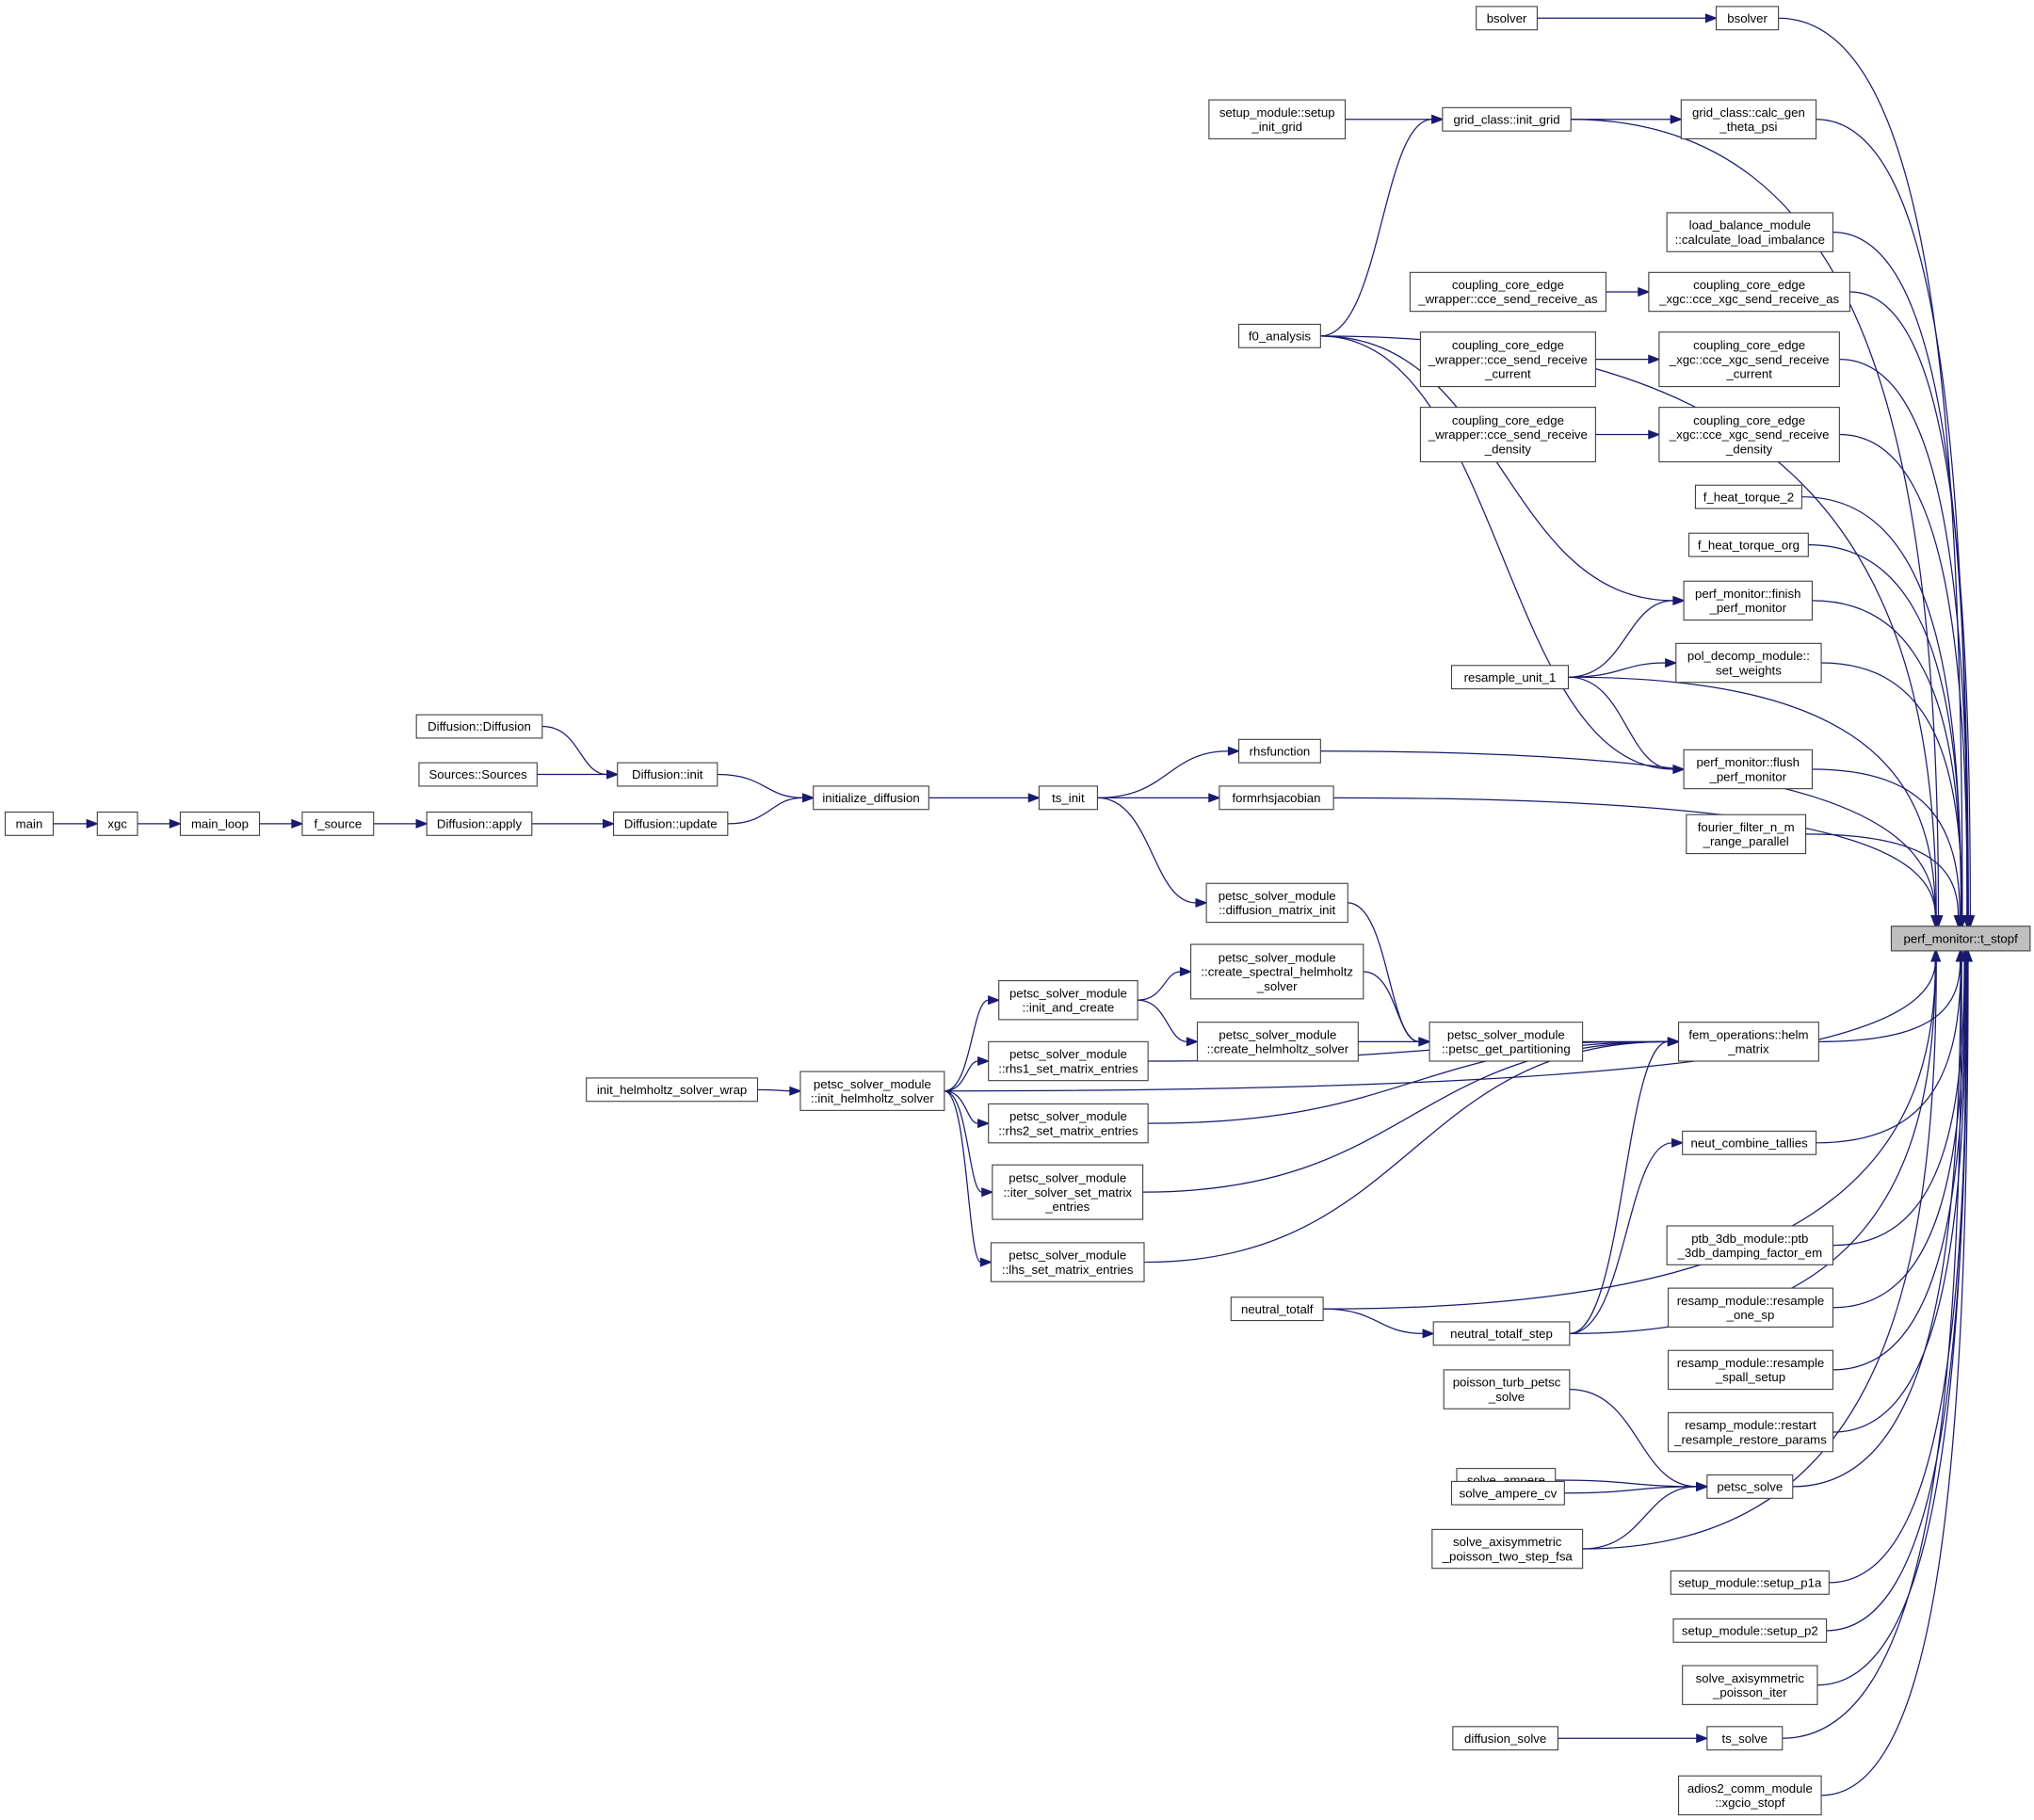  I want to click on node-mainloop: main_loop, so click(220, 823).